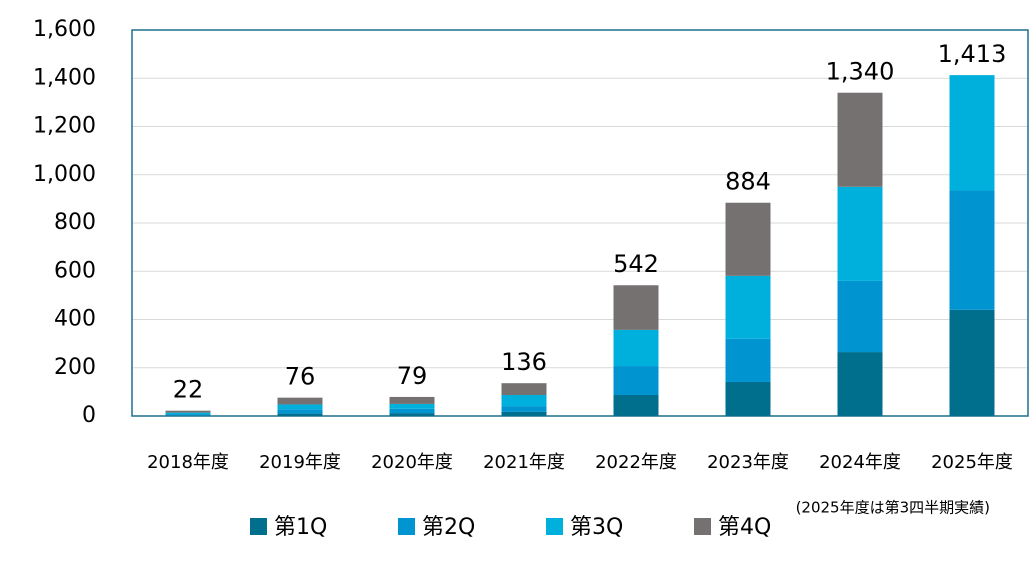 This screenshot has width=1030, height=570. What do you see at coordinates (75, 319) in the screenshot?
I see `y-tick-label: 400` at bounding box center [75, 319].